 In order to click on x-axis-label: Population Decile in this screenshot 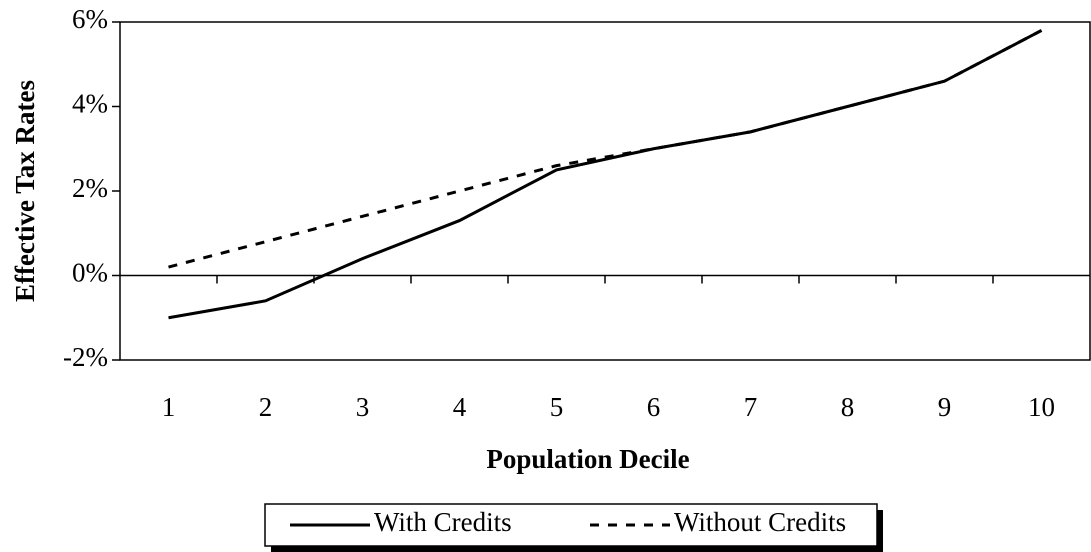, I will do `click(587, 459)`.